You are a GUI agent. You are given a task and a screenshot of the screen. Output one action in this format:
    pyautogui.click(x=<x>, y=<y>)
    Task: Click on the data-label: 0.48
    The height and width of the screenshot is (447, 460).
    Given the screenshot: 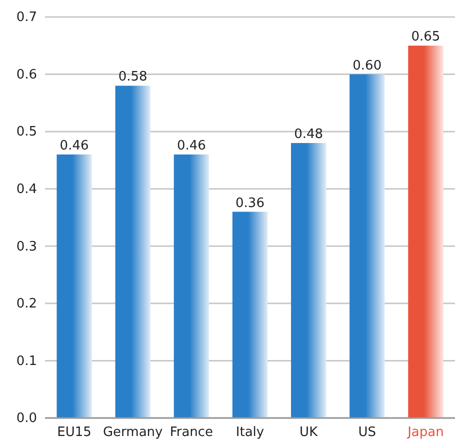 What is the action you would take?
    pyautogui.click(x=309, y=134)
    